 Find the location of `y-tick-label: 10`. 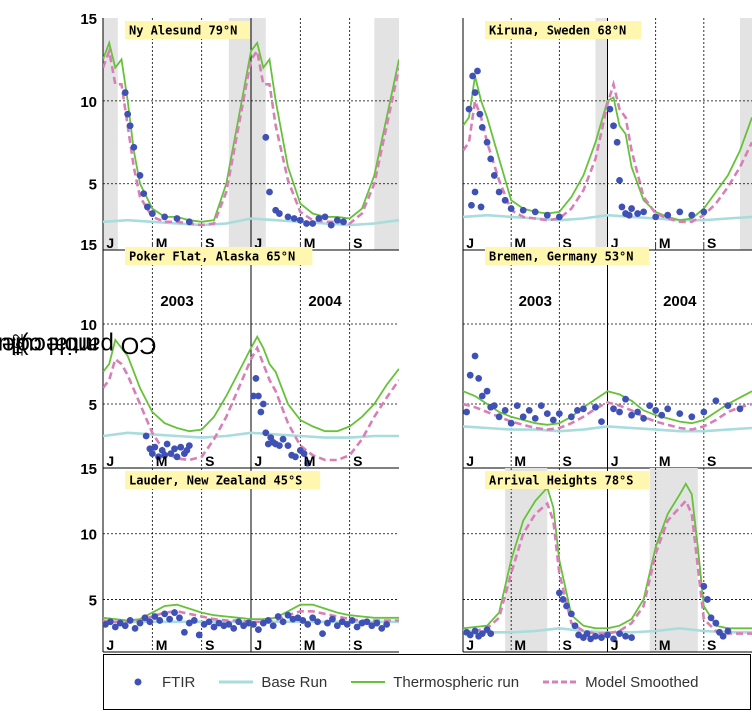

y-tick-label: 10 is located at coordinates (88, 535).